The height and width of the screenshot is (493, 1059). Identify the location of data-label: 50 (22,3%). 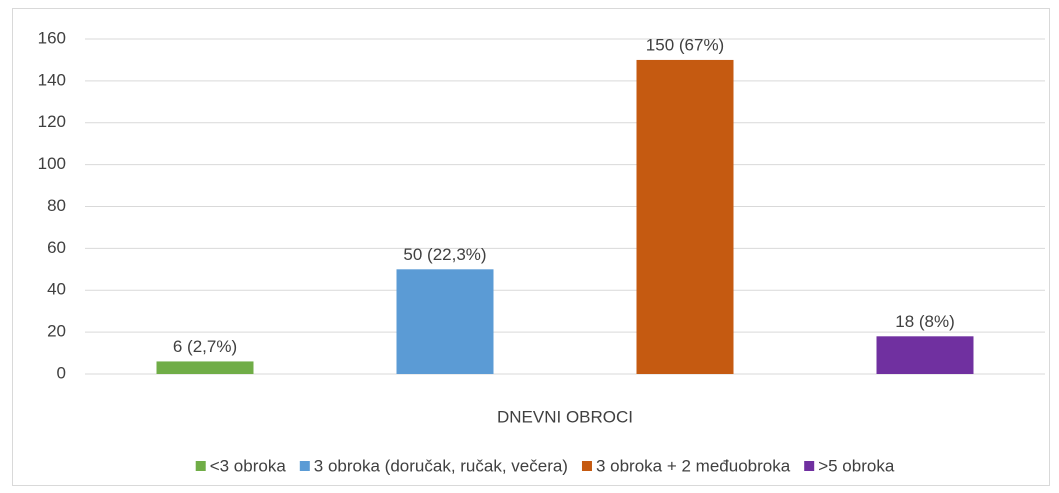
(444, 254).